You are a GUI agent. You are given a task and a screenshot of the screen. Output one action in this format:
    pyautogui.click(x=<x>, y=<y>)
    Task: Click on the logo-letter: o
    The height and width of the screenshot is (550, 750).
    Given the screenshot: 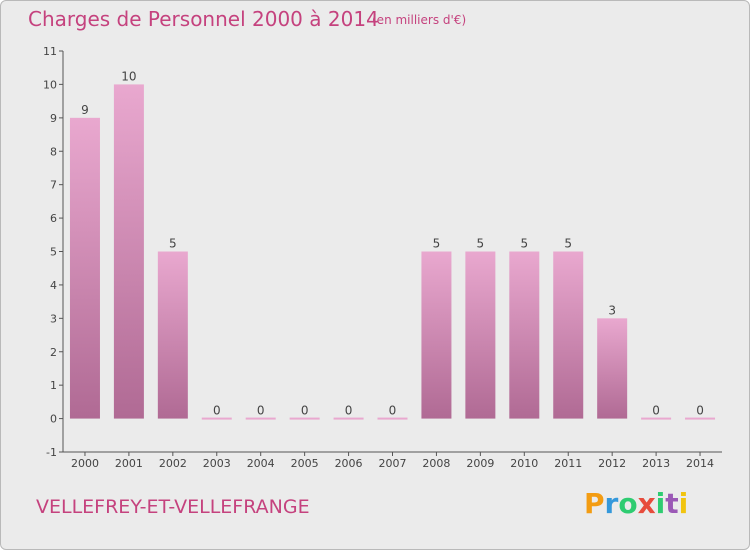 What is the action you would take?
    pyautogui.click(x=628, y=503)
    